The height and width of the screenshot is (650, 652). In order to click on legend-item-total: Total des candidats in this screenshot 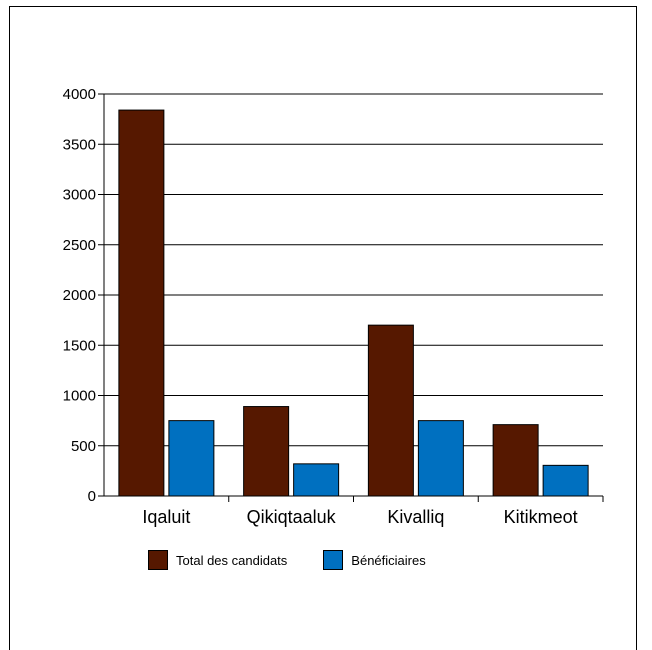, I will do `click(217, 560)`.